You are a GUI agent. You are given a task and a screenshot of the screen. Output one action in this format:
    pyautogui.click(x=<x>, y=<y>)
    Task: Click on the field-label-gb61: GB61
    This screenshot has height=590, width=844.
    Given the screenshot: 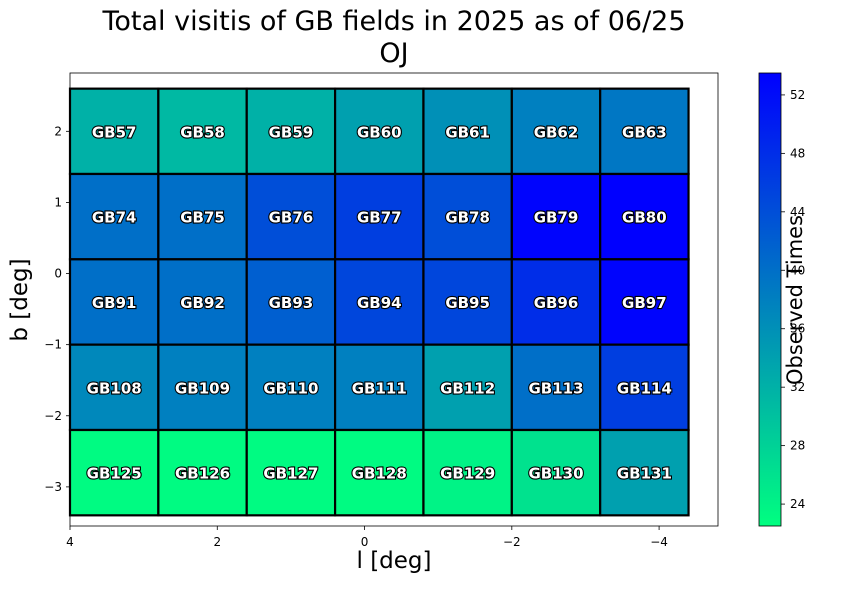 What is the action you would take?
    pyautogui.click(x=467, y=132)
    